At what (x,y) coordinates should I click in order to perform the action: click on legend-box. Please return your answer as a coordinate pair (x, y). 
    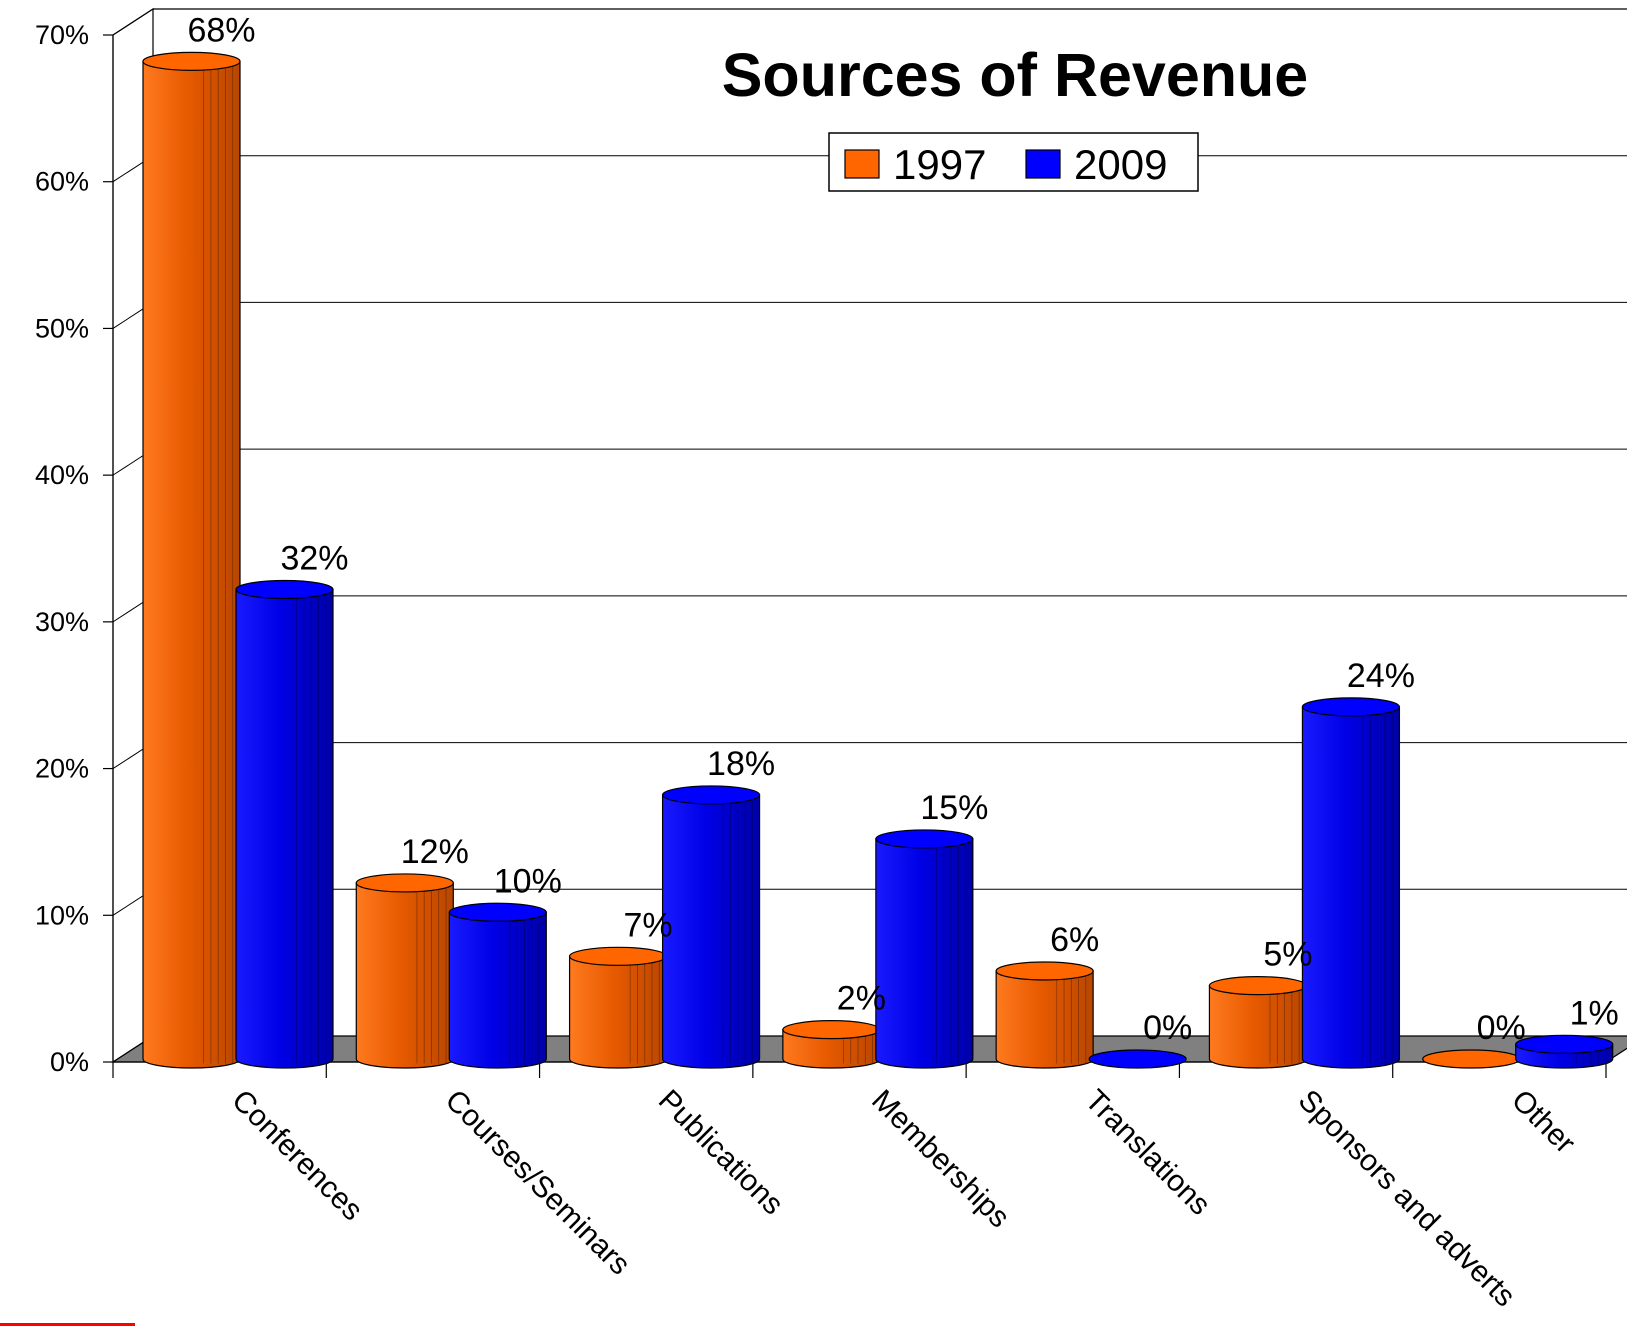
    Looking at the image, I should click on (1013, 162).